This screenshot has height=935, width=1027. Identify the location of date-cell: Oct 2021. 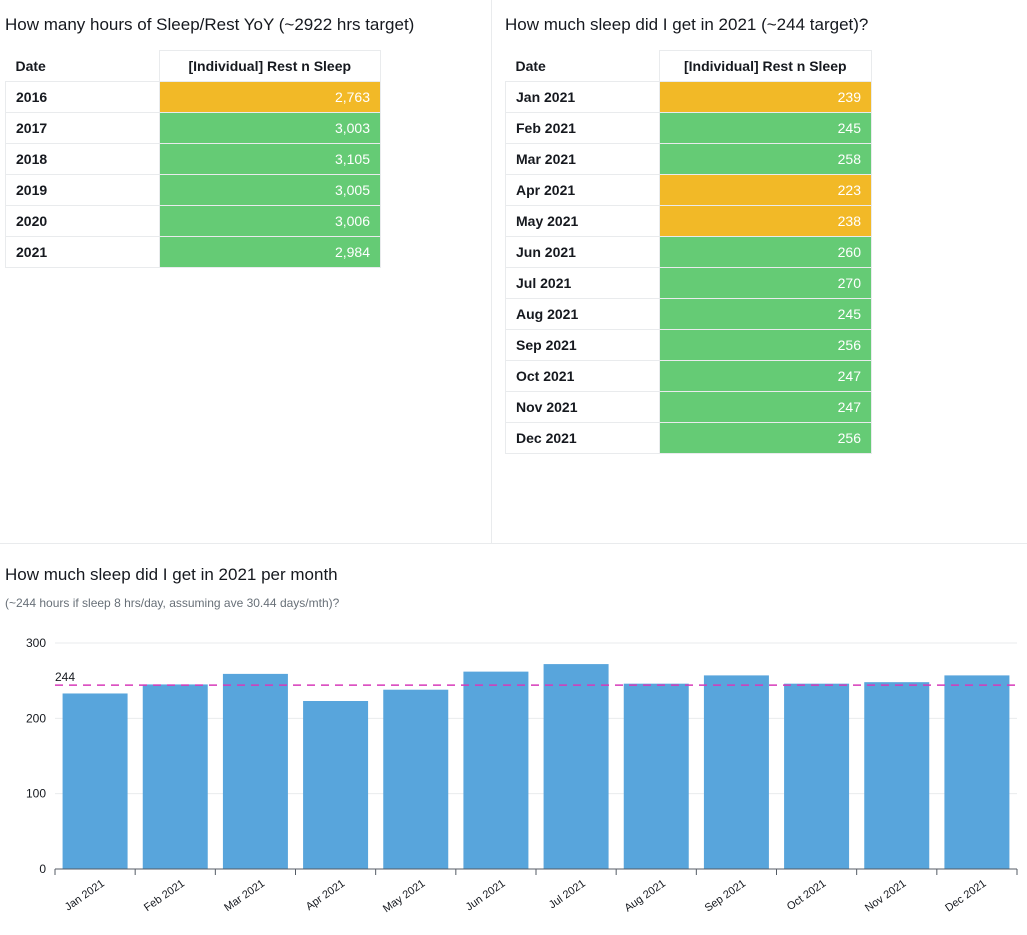
(582, 376).